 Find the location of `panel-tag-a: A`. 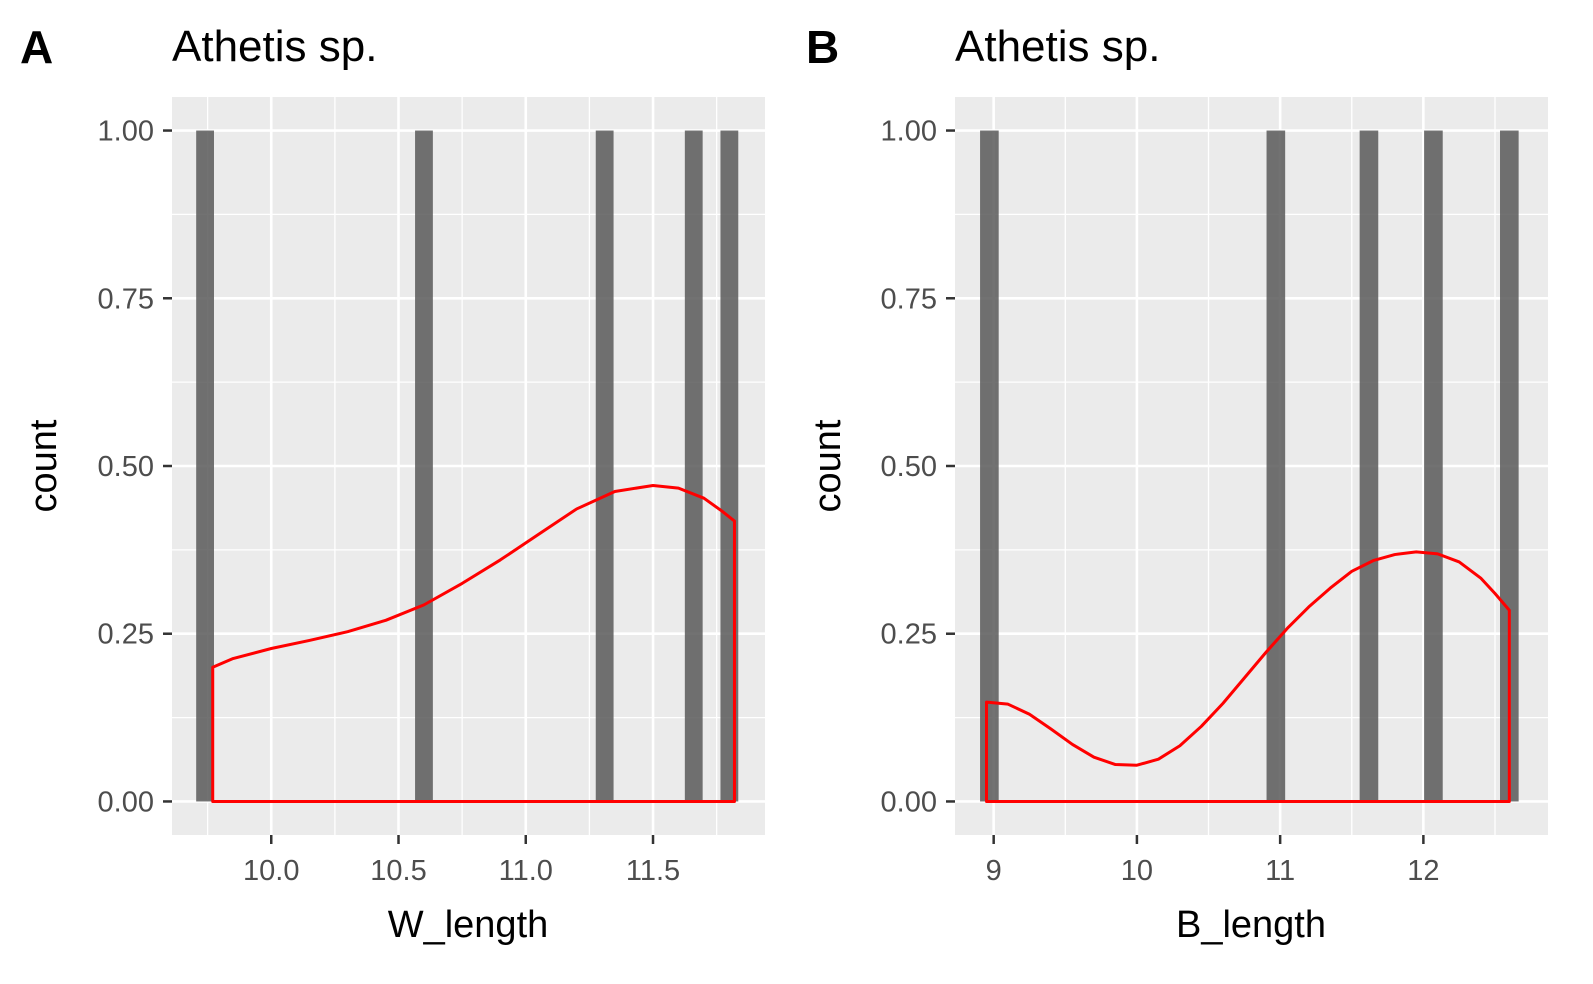

panel-tag-a: A is located at coordinates (36, 47).